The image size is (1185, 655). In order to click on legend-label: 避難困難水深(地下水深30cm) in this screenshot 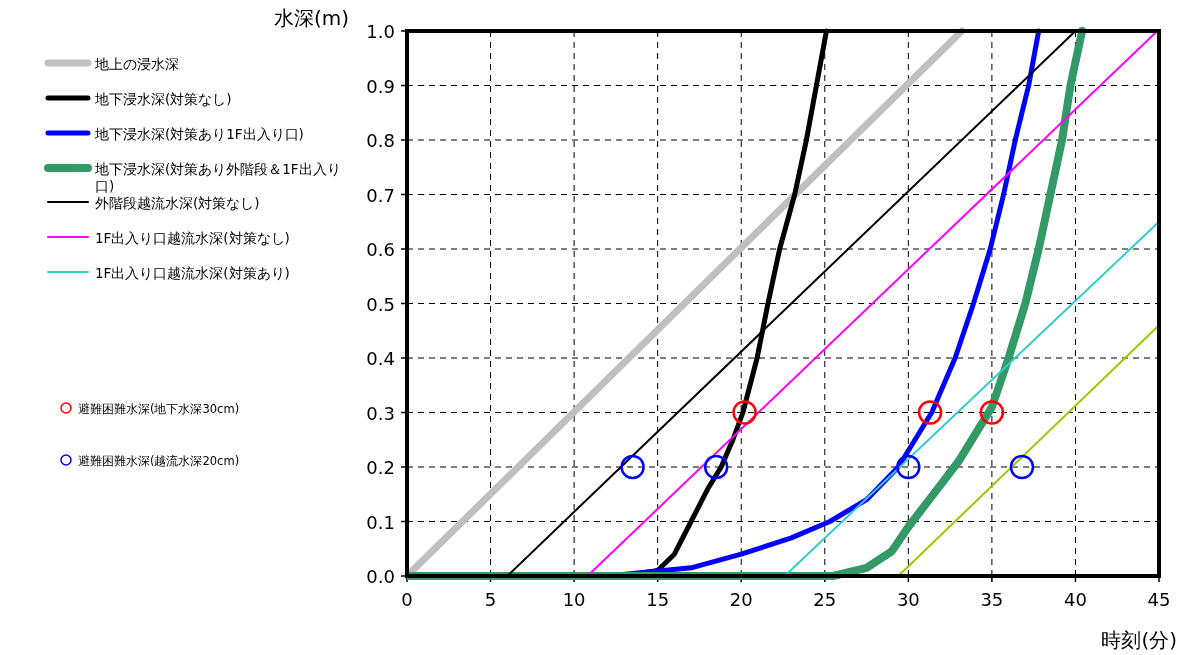, I will do `click(159, 409)`.